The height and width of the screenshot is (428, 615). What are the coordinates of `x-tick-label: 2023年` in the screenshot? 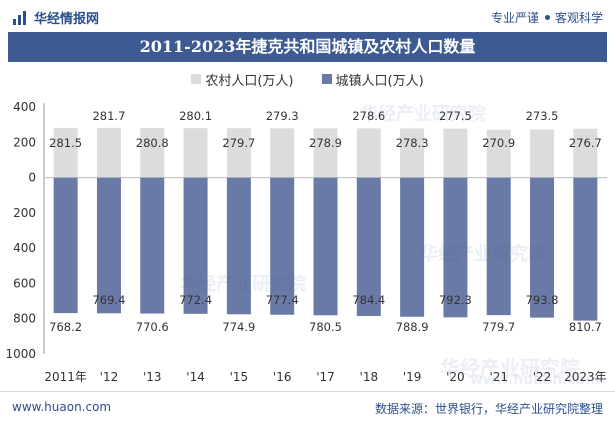 It's located at (585, 377).